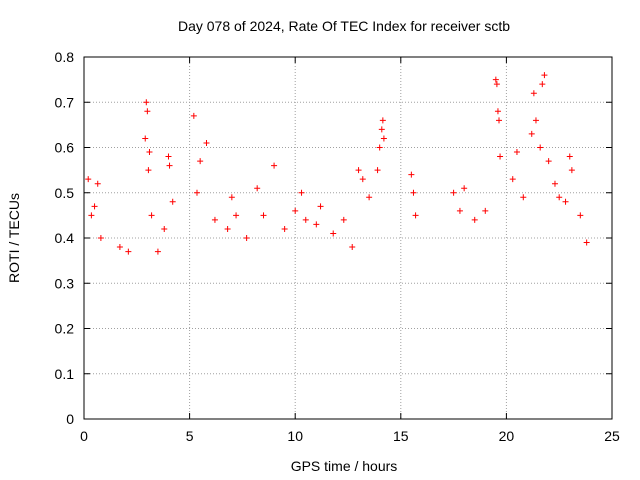 This screenshot has height=480, width=640. What do you see at coordinates (612, 436) in the screenshot?
I see `x-tick-label: 25` at bounding box center [612, 436].